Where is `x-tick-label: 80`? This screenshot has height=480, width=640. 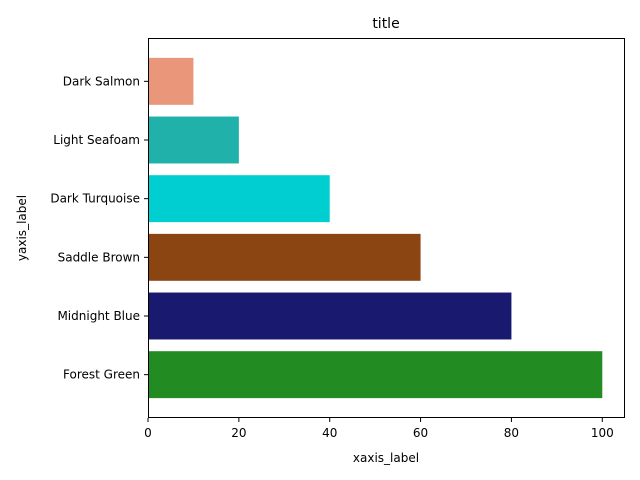 x-tick-label: 80 is located at coordinates (511, 433).